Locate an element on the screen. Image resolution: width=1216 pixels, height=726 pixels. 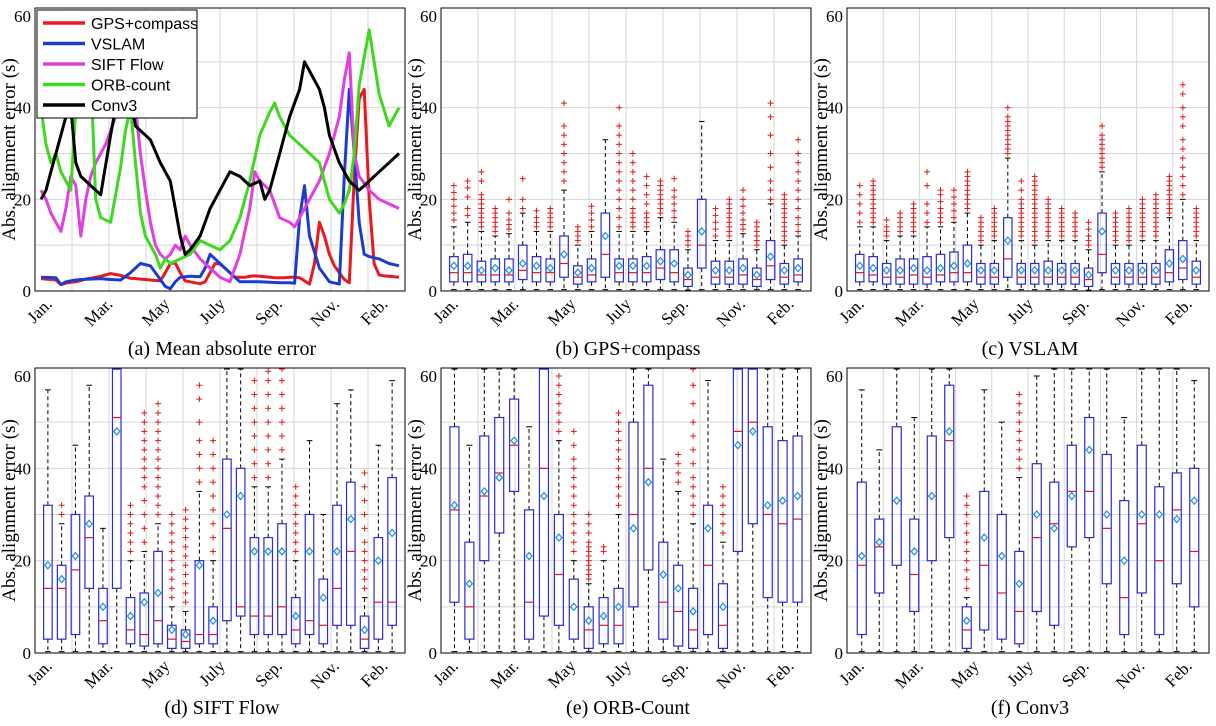
y-tick-label: 20 is located at coordinates (22, 199).